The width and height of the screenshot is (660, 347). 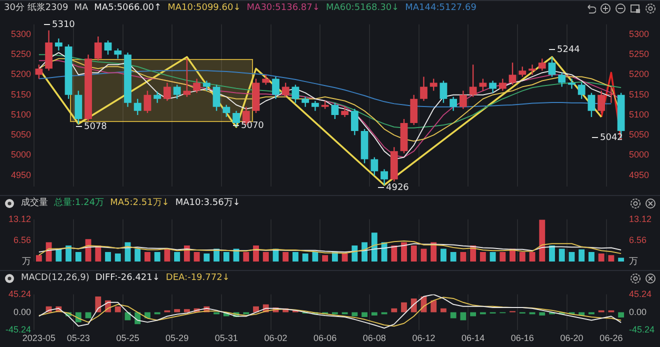 What do you see at coordinates (283, 8) in the screenshot?
I see `text: MA30:5136.87↓` at bounding box center [283, 8].